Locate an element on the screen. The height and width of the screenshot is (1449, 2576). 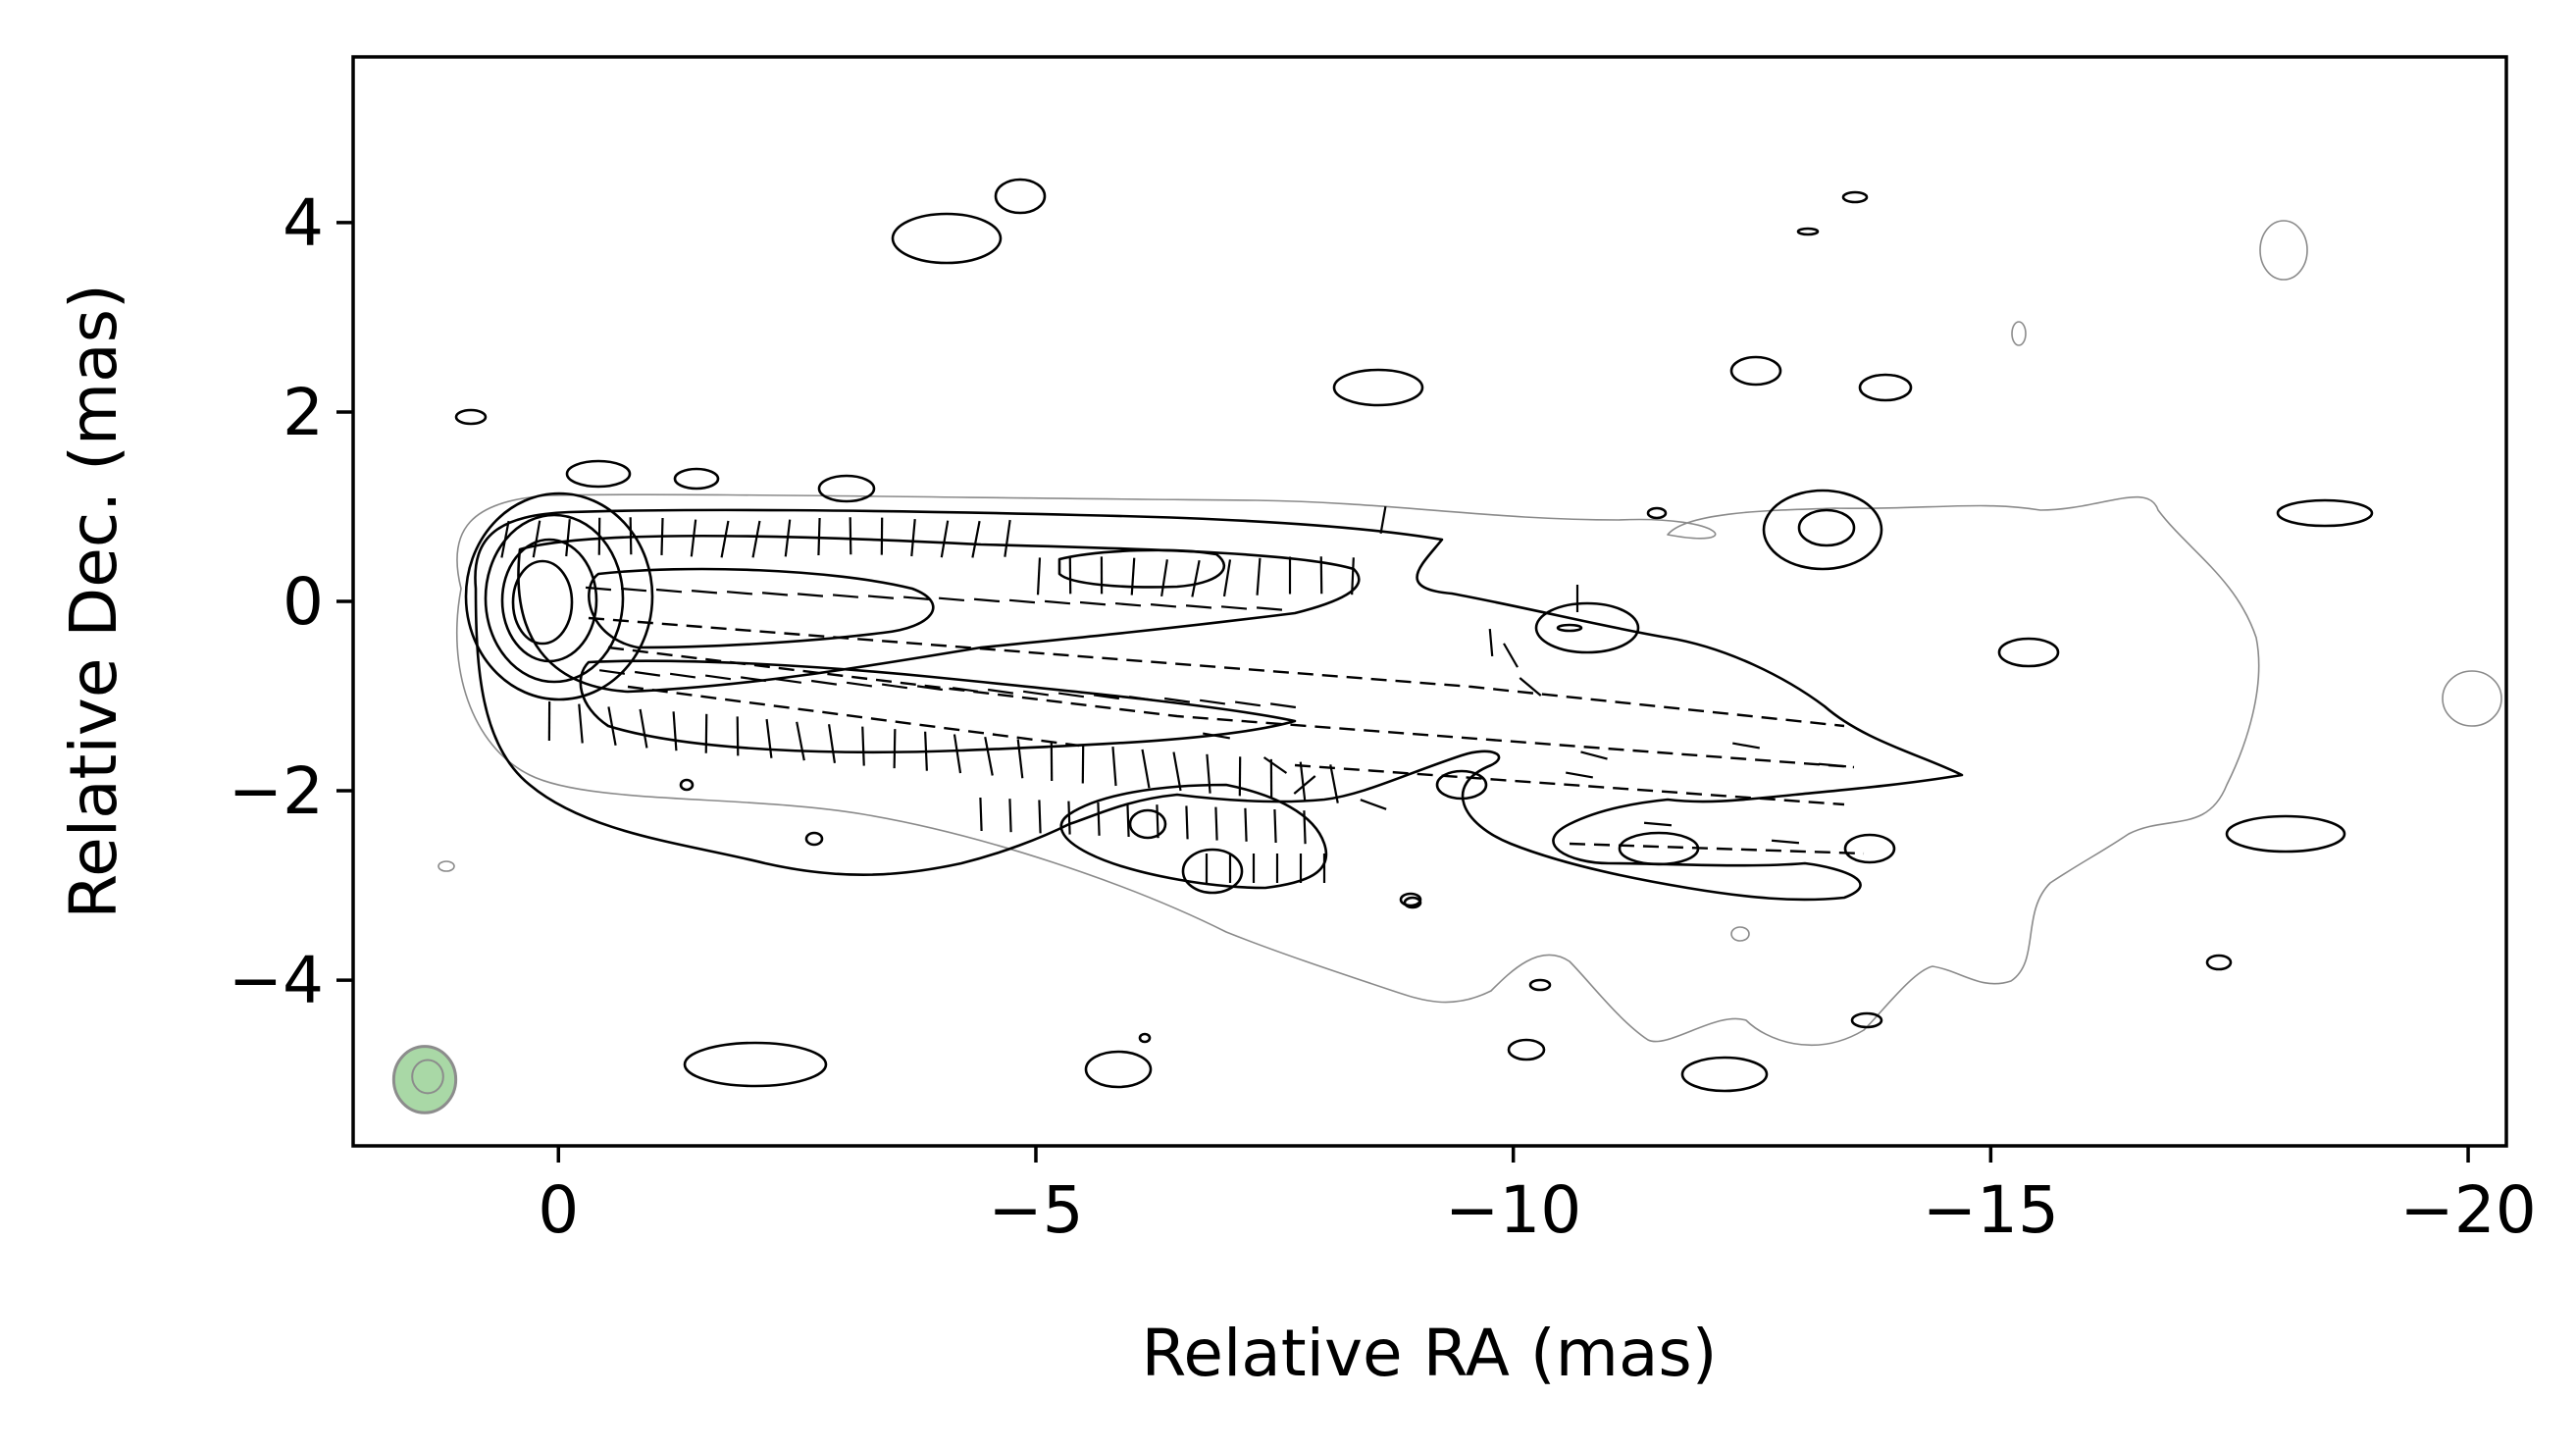
x-tick-label: −20 is located at coordinates (2467, 1210).